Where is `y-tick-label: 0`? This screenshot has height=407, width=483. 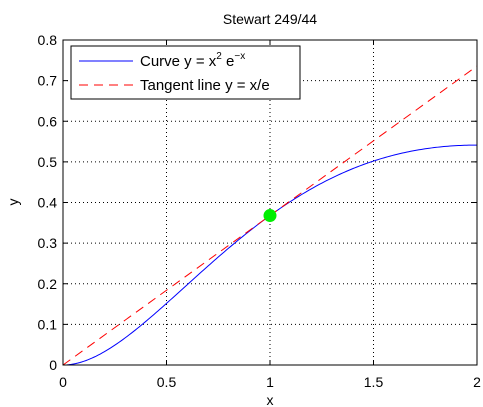 y-tick-label: 0 is located at coordinates (53, 365).